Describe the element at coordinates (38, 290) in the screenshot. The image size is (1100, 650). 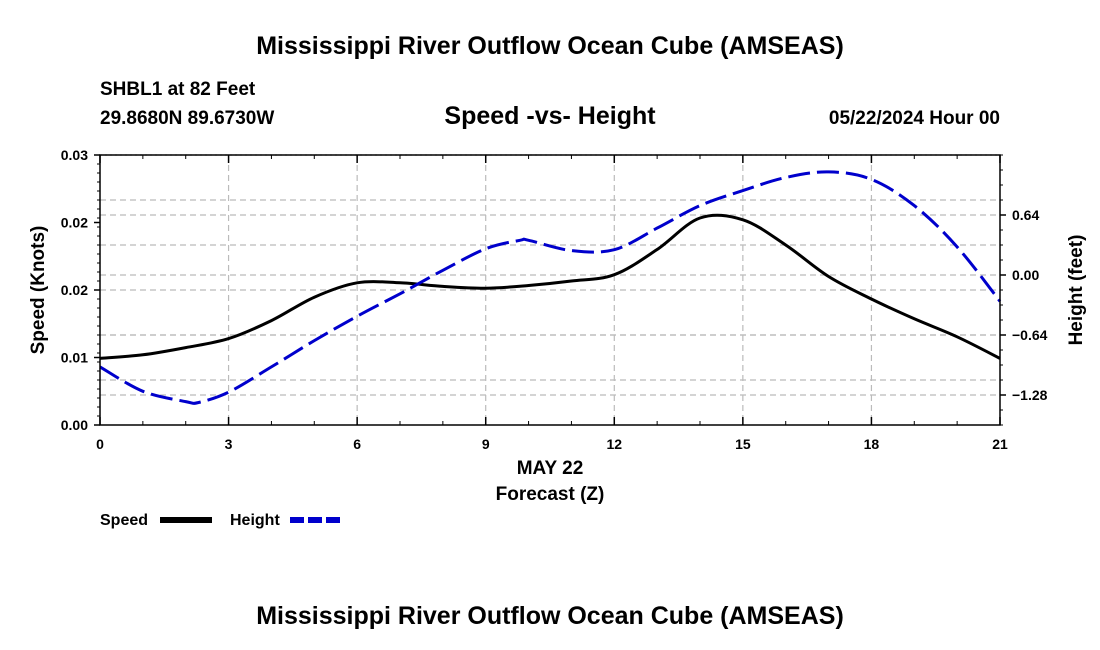
I see `y-axis-label: Speed (Knots)` at that location.